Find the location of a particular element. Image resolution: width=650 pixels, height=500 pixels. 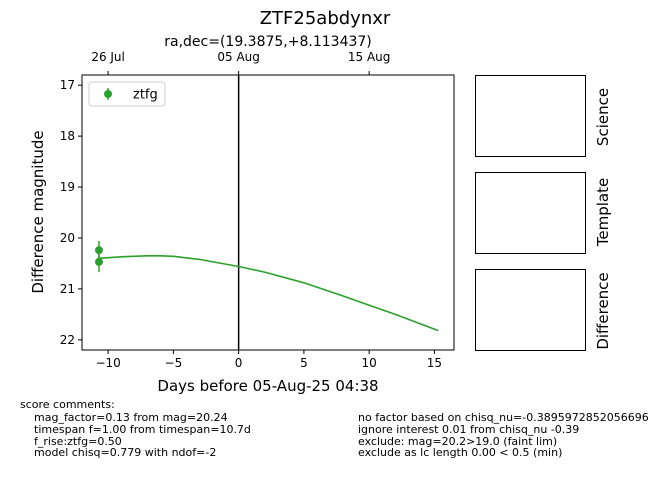

comment-line: f_rise:ztfg=0.50 is located at coordinates (78, 441).